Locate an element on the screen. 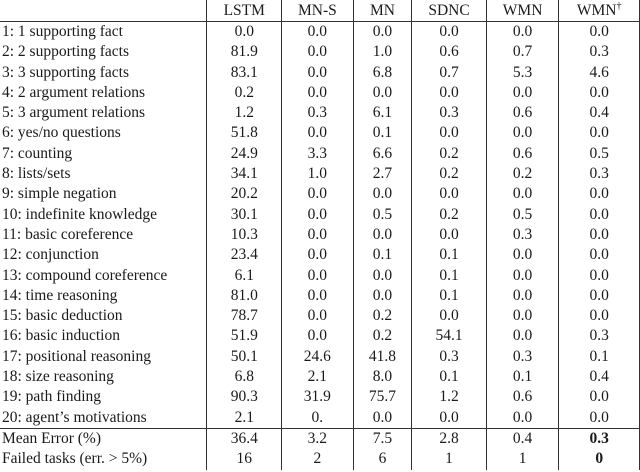  header-mn-s: MN-S is located at coordinates (317, 11).